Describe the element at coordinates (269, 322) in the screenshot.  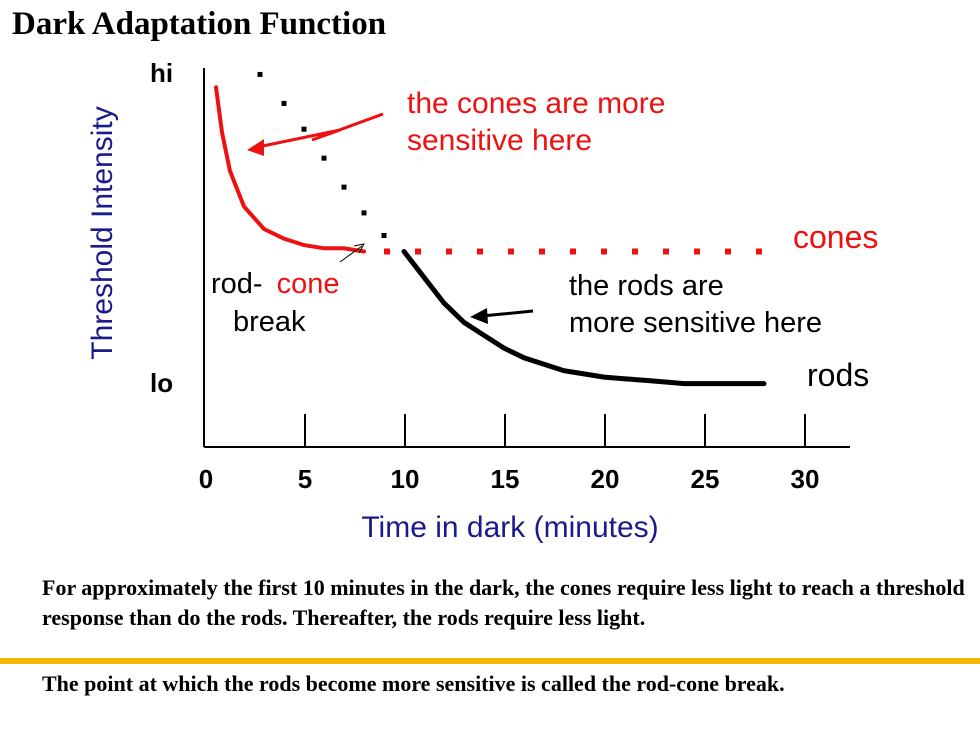
I see `break-word: break` at that location.